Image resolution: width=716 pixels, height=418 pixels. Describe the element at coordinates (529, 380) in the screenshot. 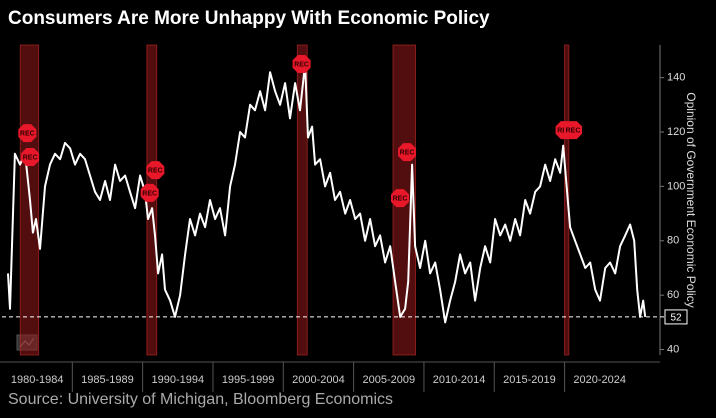

I see `x-tick-label: 2015-2019` at that location.